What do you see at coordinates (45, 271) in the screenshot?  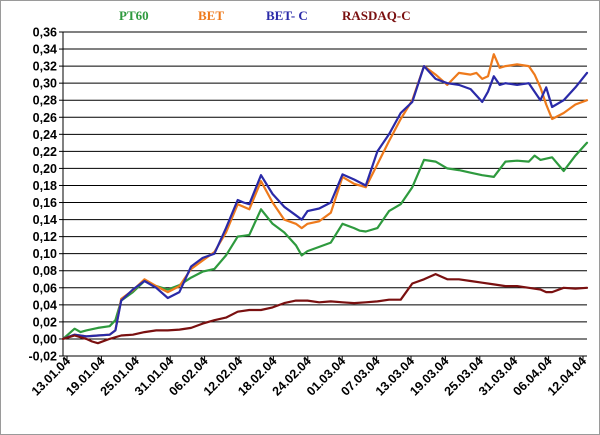 I see `y-tick-label: 0,08` at bounding box center [45, 271].